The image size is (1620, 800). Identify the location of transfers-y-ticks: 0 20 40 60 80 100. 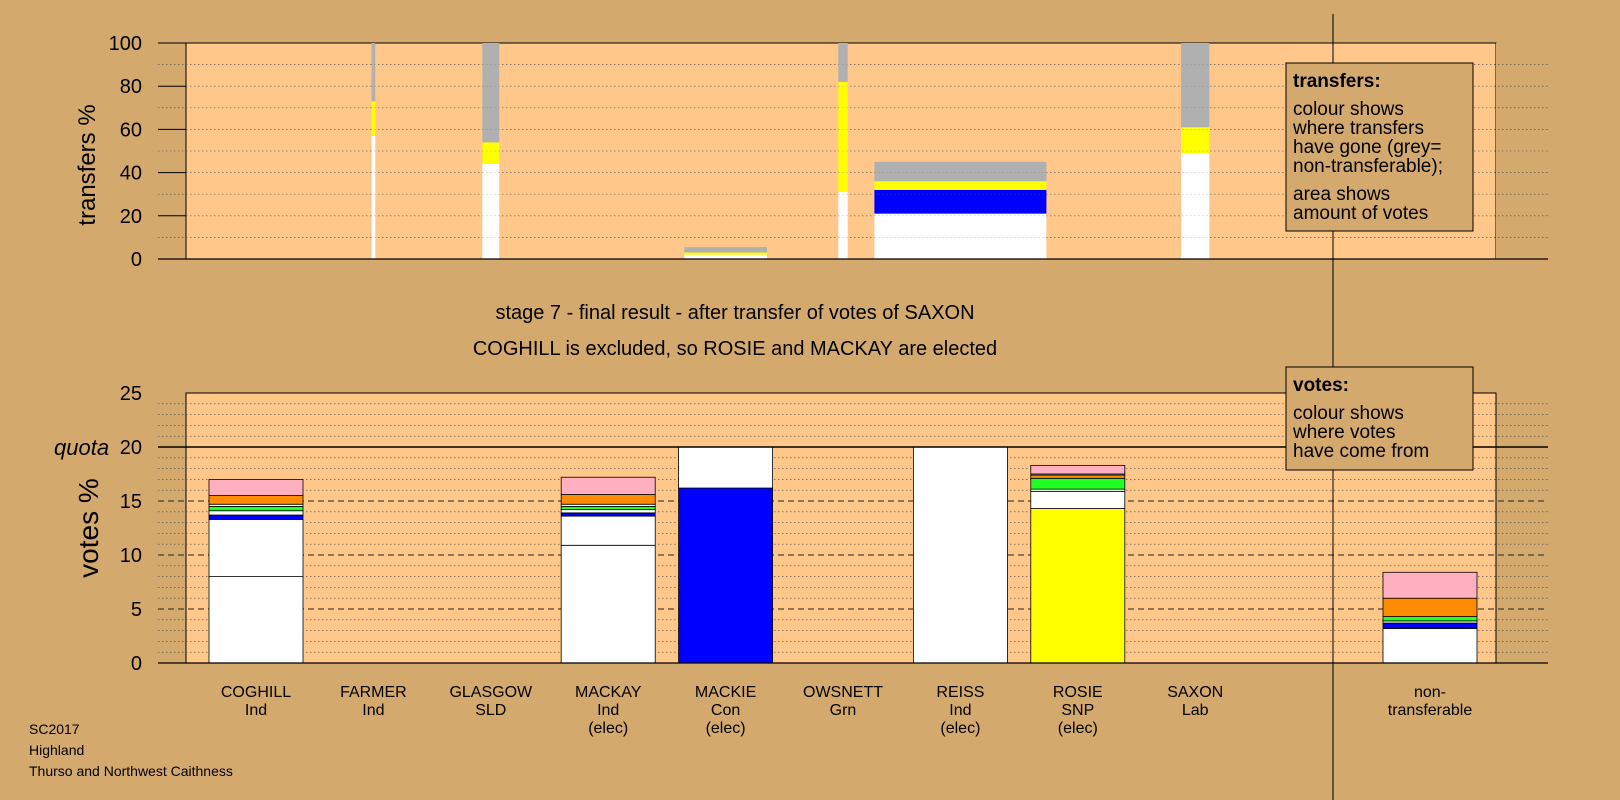
(147, 152).